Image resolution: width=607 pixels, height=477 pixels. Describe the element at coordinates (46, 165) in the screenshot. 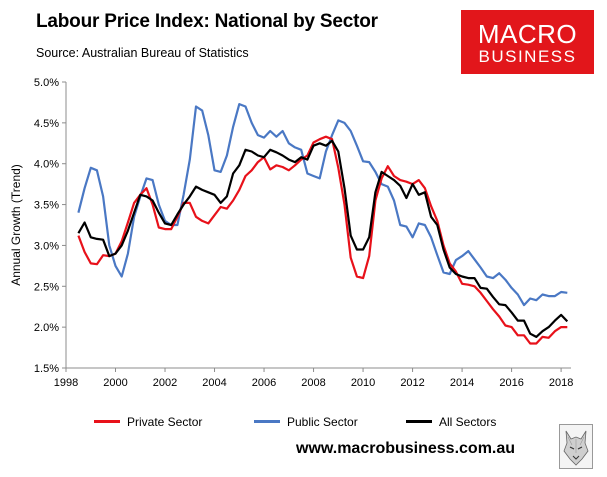

I see `y-tick-label: 4.0%` at that location.